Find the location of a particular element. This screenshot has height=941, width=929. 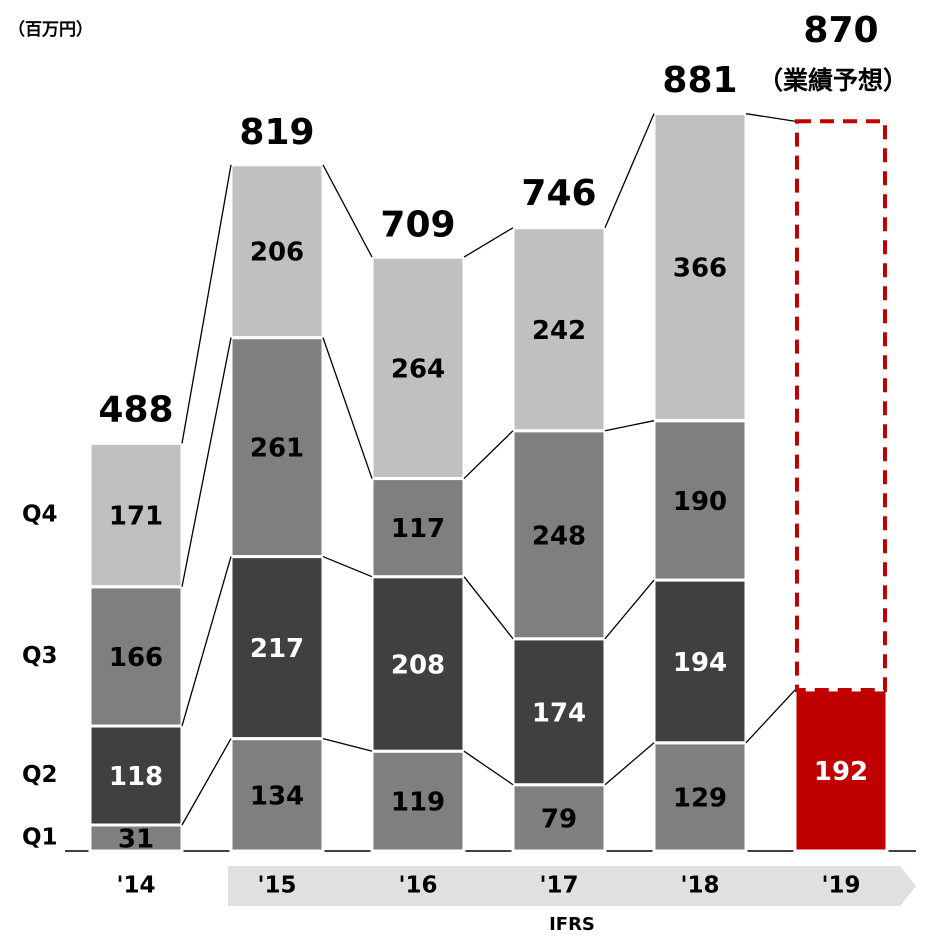

legend-label: Q2 is located at coordinates (40, 775).